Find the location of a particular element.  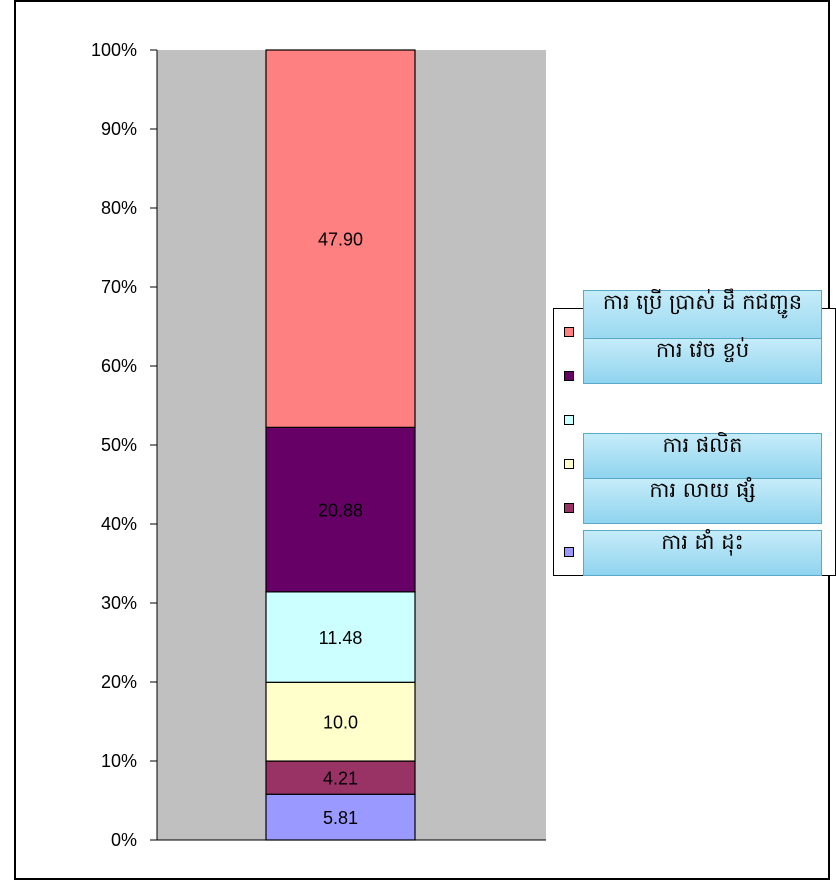

data-label-3: 11.48 is located at coordinates (341, 638).